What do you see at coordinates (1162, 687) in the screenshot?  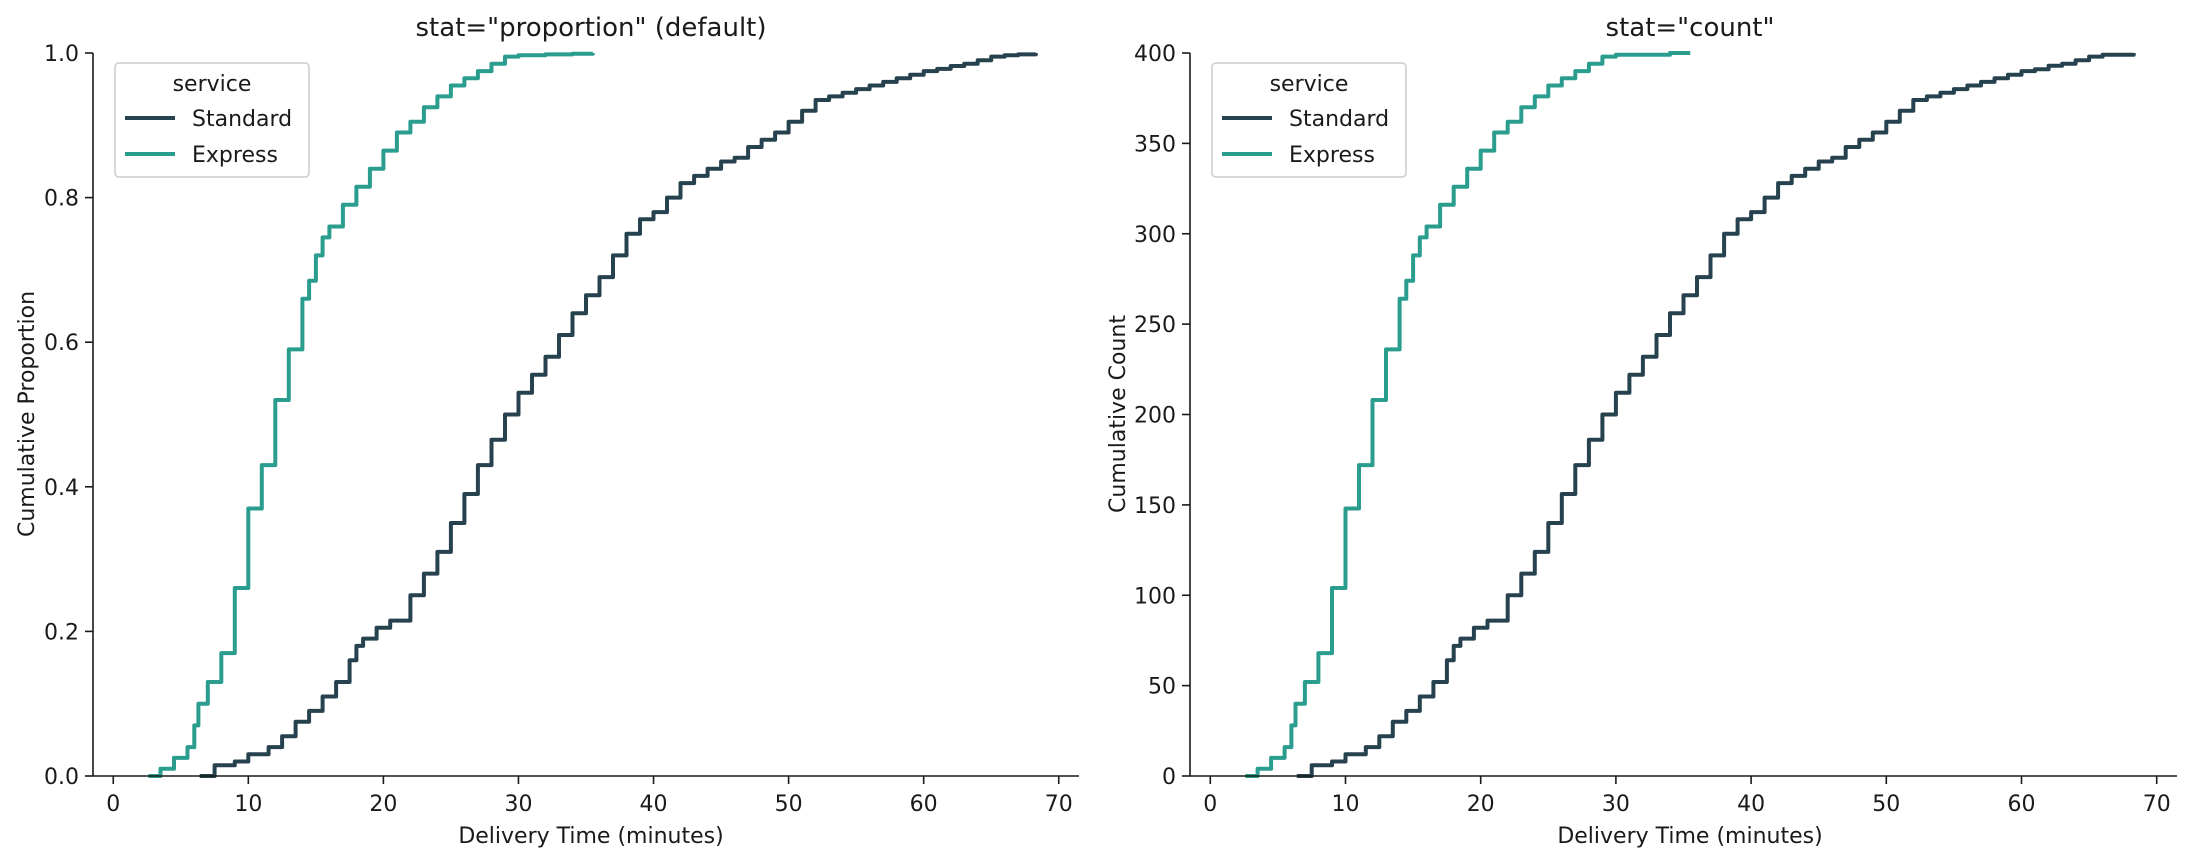 I see `y-tick-label: 50` at bounding box center [1162, 687].